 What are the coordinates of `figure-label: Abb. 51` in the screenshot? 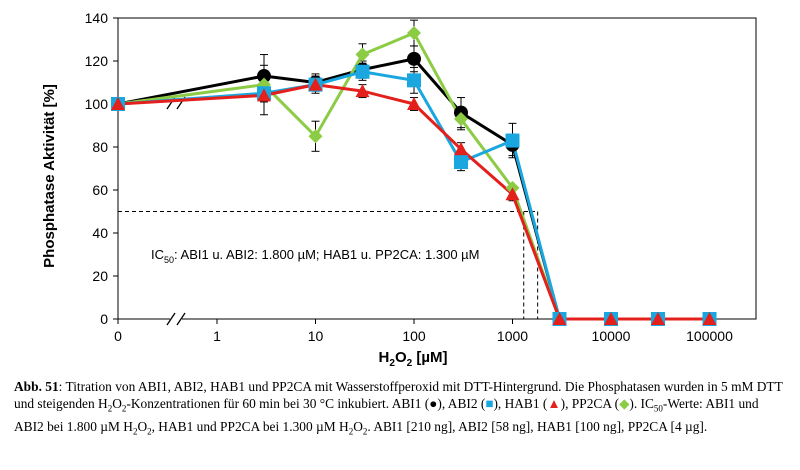 It's located at (36, 386).